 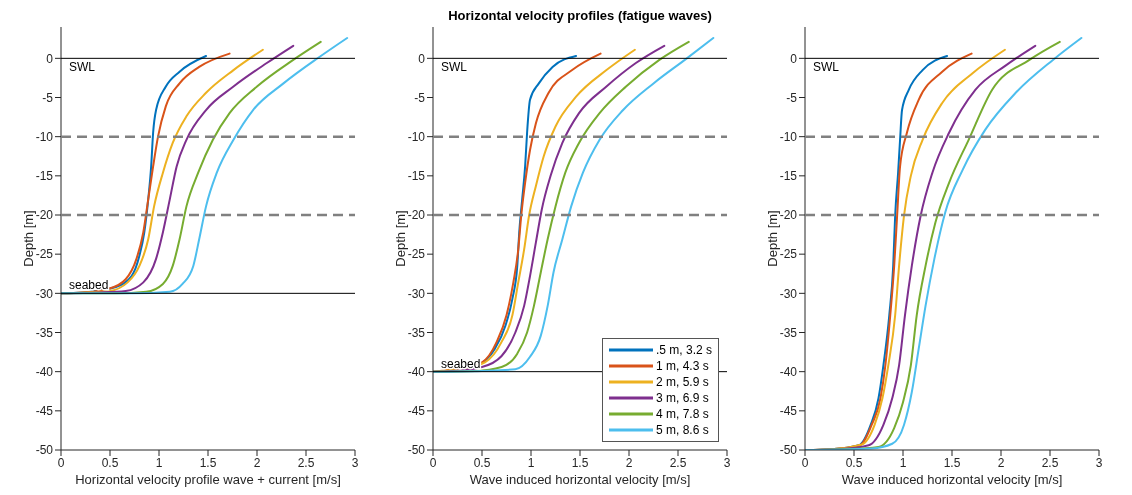 I want to click on legend-label: 3 m, 6.9 s, so click(x=682, y=398).